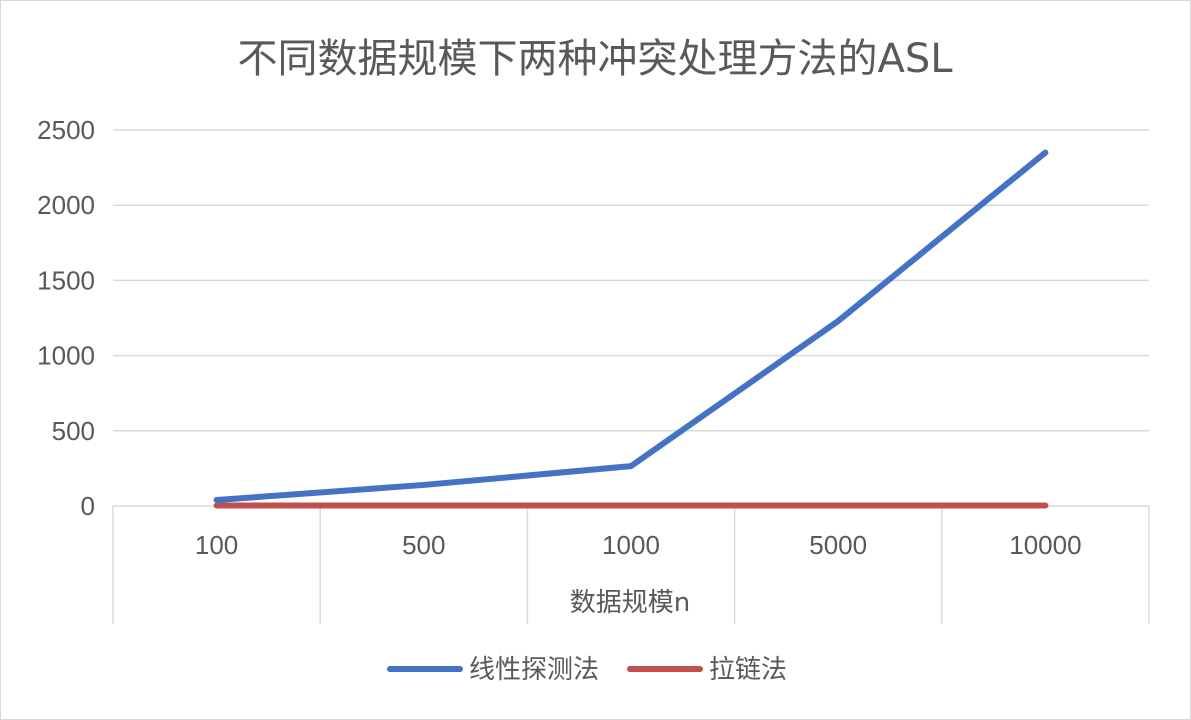 The height and width of the screenshot is (720, 1191). Describe the element at coordinates (631, 545) in the screenshot. I see `x-tick-label: 1000` at that location.